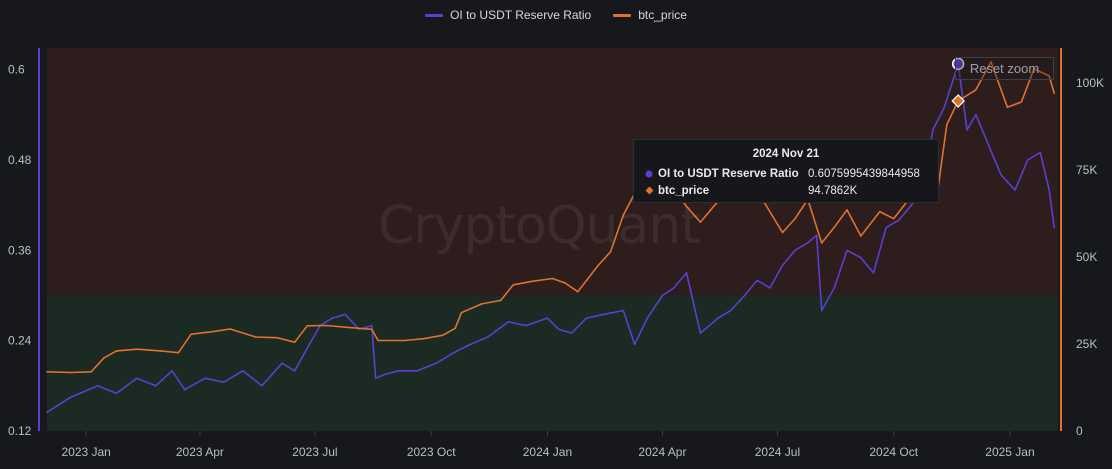 This screenshot has height=469, width=1112. Describe the element at coordinates (20, 250) in the screenshot. I see `left-tick-label: 0.36` at that location.